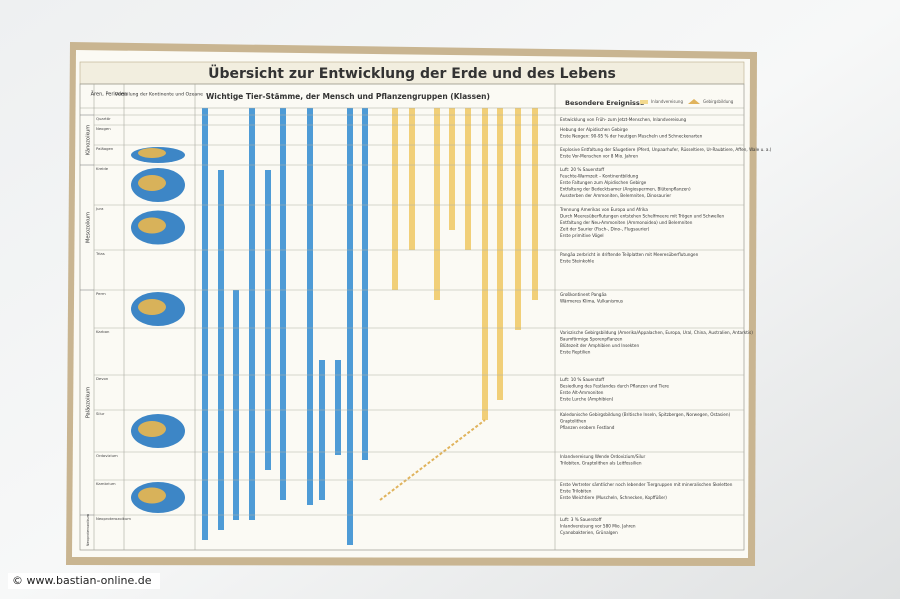  What do you see at coordinates (89, 140) in the screenshot?
I see `era-name: Känozoikum` at bounding box center [89, 140].